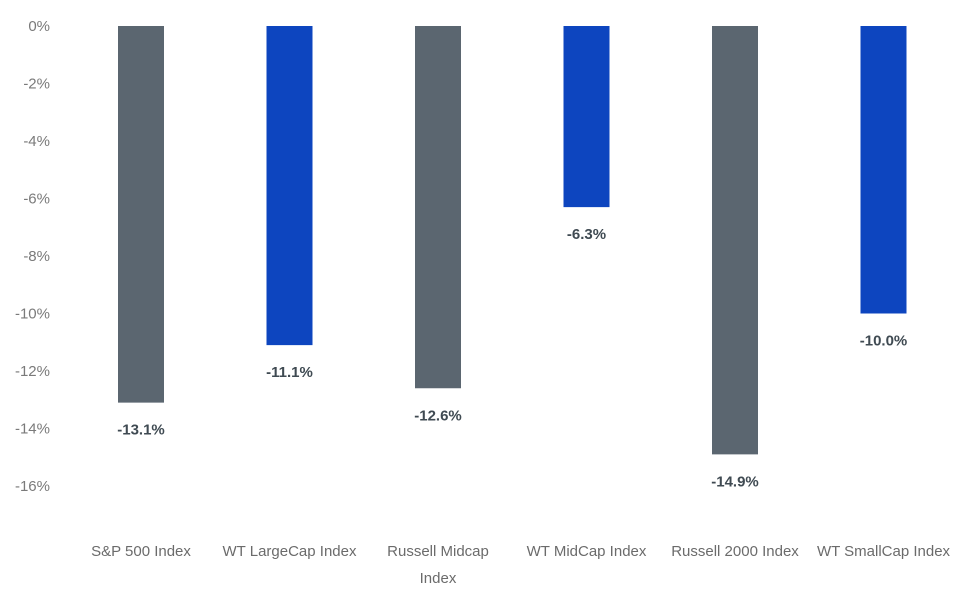 Image resolution: width=956 pixels, height=589 pixels. I want to click on data-label: -10.0%, so click(884, 341).